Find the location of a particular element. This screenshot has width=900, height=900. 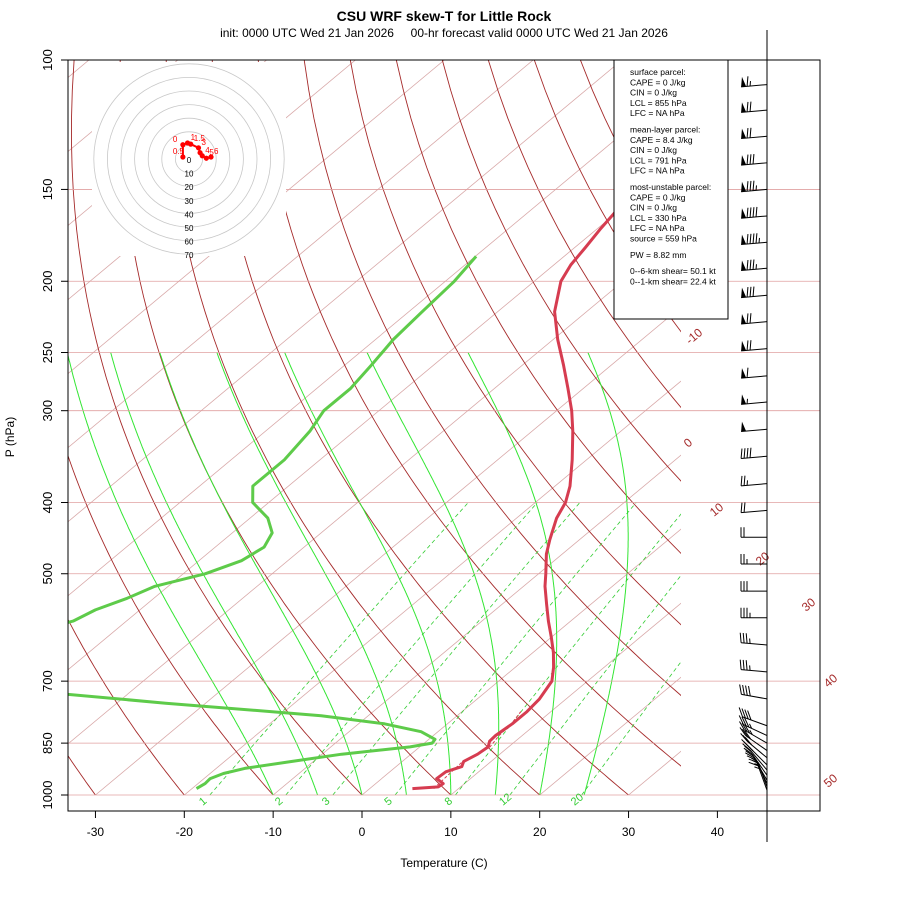

hodograph-point-label: 5 is located at coordinates (211, 152).